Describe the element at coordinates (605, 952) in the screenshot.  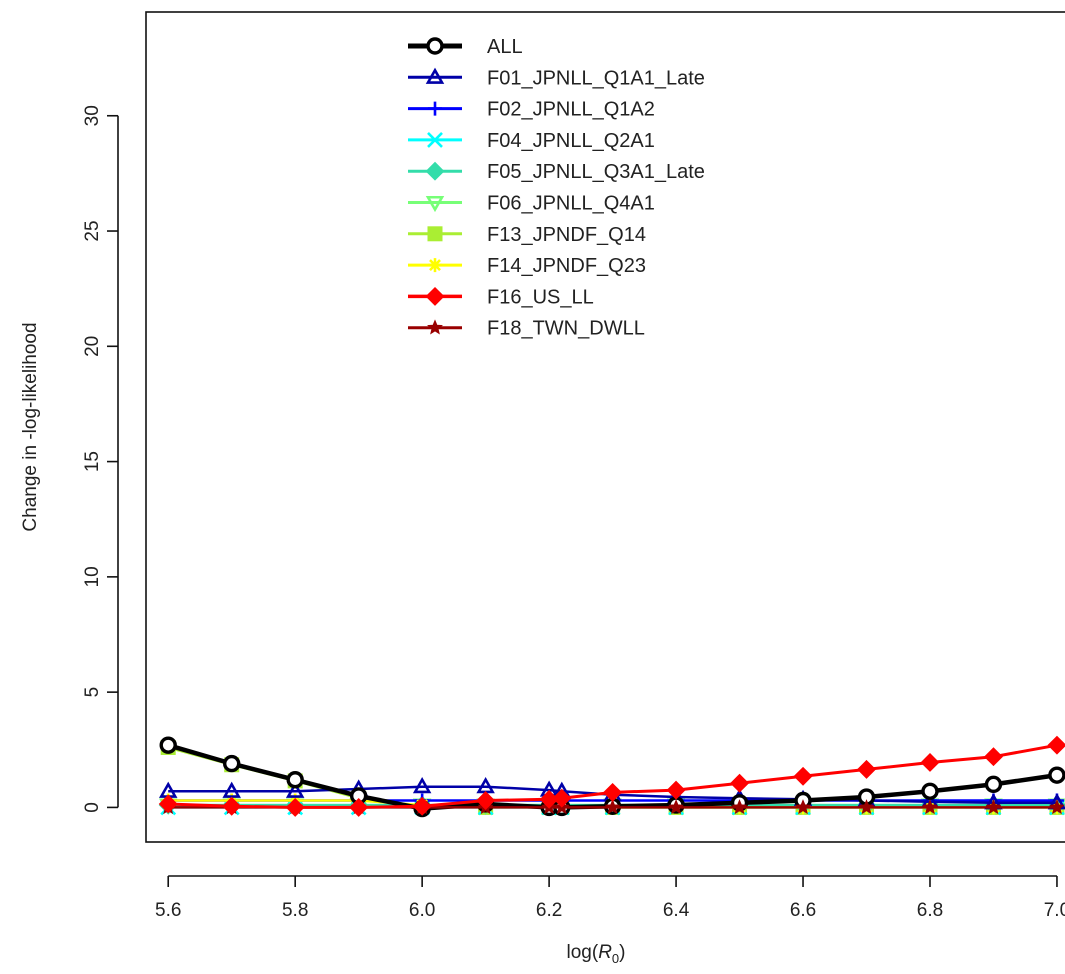
I see `x-axis-label-symbol: R` at that location.